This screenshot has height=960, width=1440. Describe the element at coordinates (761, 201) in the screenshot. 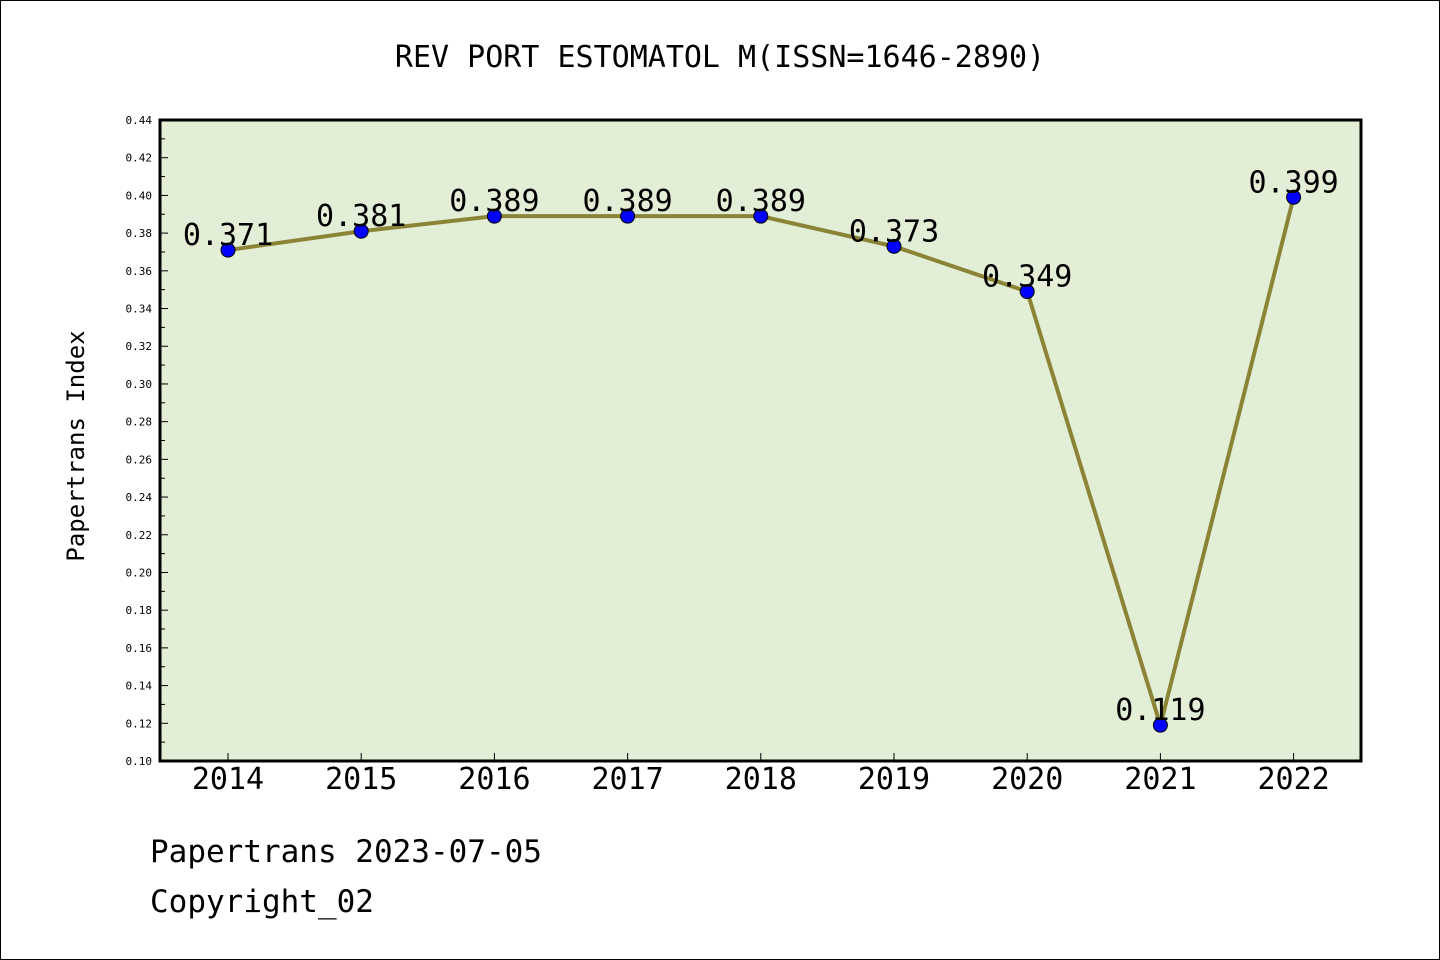

I see `data-label-2018: 0.389` at that location.